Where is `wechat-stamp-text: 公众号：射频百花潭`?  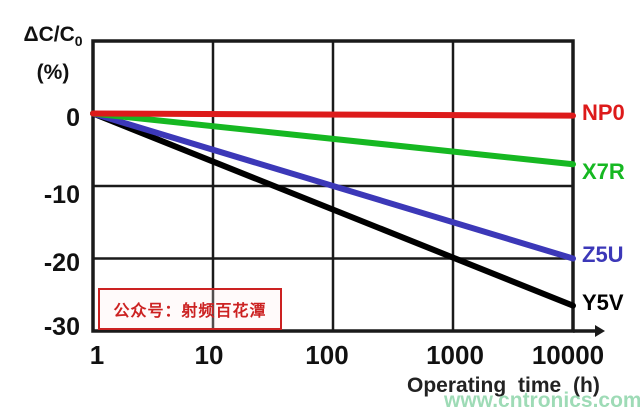 wechat-stamp-text: 公众号：射频百花潭 is located at coordinates (190, 311).